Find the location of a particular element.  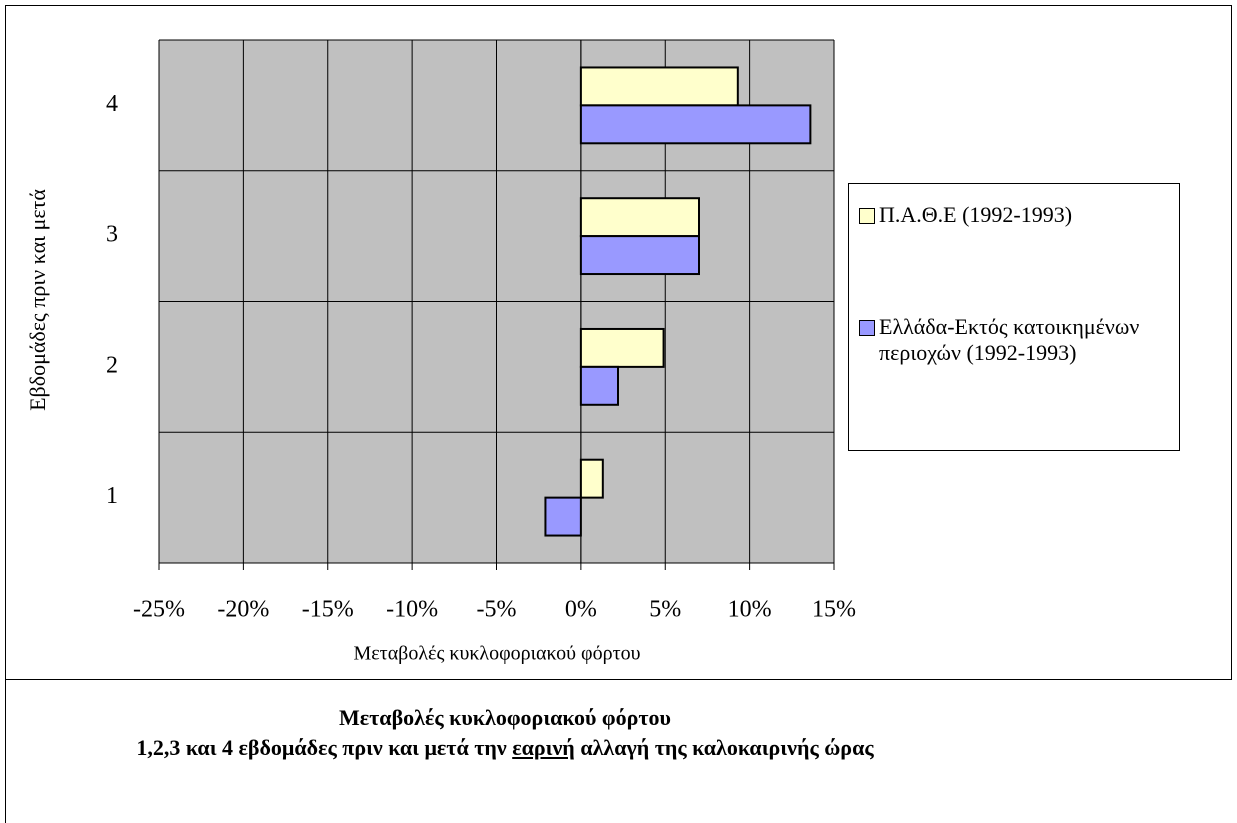

x-tick-label: -20% is located at coordinates (243, 610).